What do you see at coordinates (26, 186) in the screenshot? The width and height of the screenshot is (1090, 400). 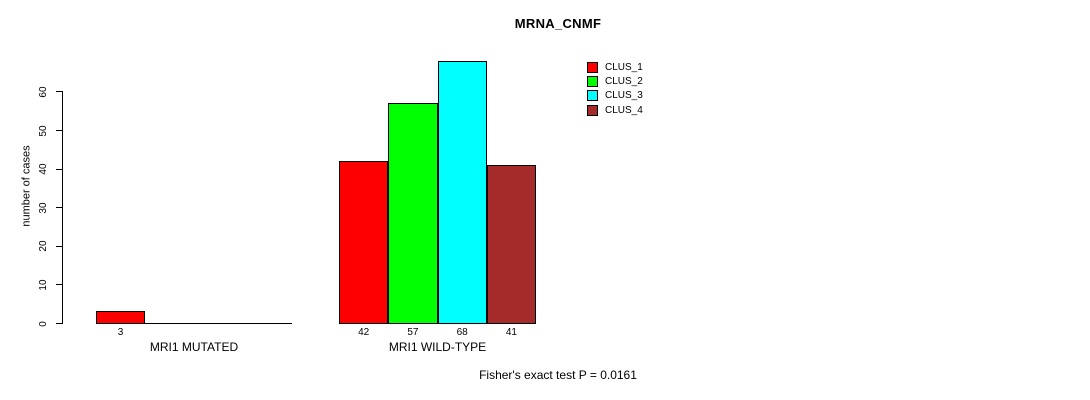 I see `y-axis-label: number of cases` at bounding box center [26, 186].